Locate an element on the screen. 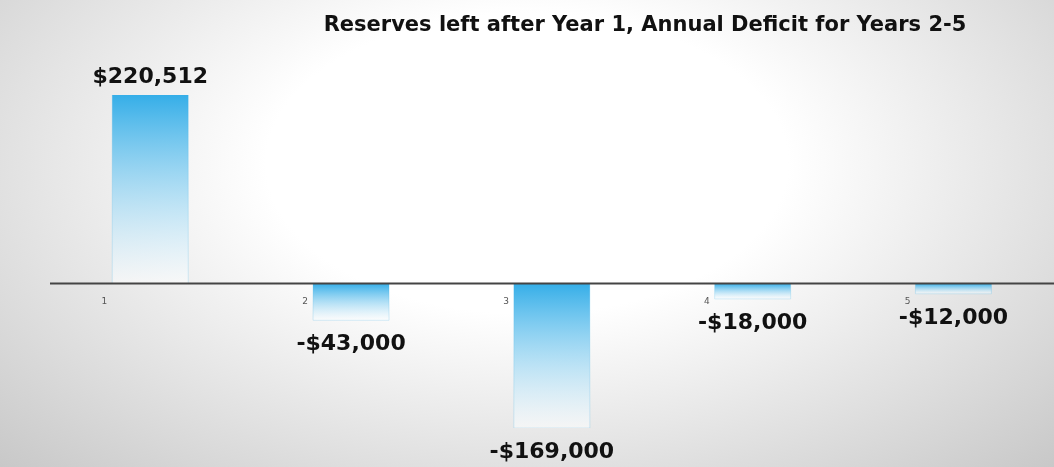 This screenshot has width=1054, height=467. data-label: -$43,000 is located at coordinates (351, 343).